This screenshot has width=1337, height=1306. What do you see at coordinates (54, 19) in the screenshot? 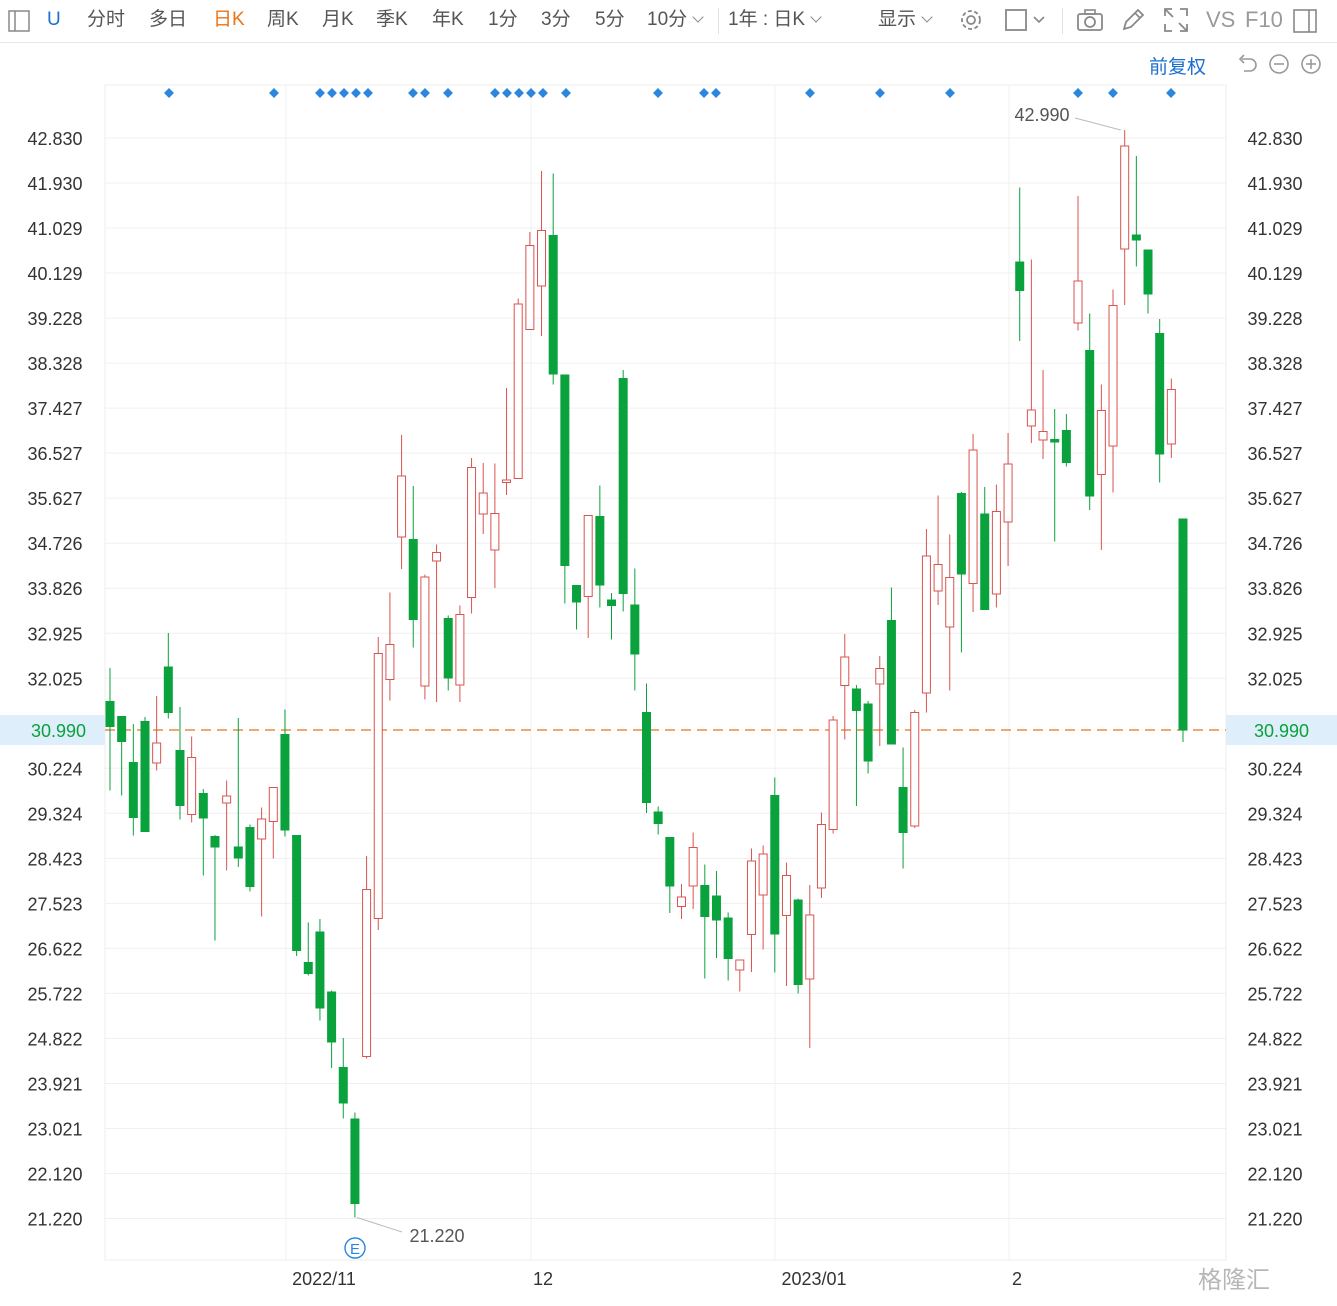
I see `symbol-label: U` at bounding box center [54, 19].